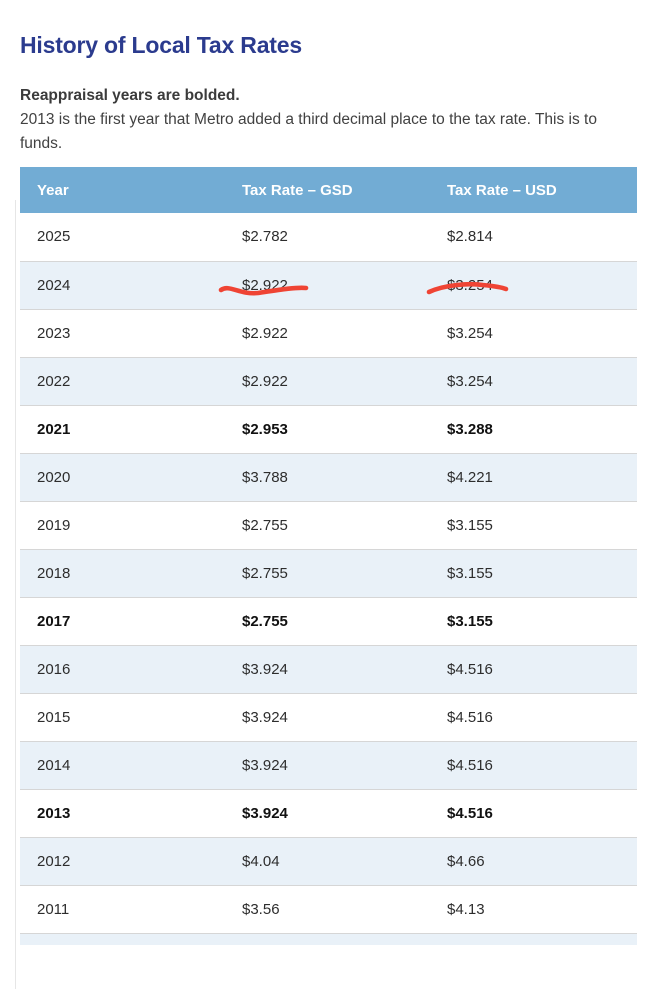 Image resolution: width=652 pixels, height=989 pixels. I want to click on table-row: 2015 $3.924 $4.516, so click(328, 716).